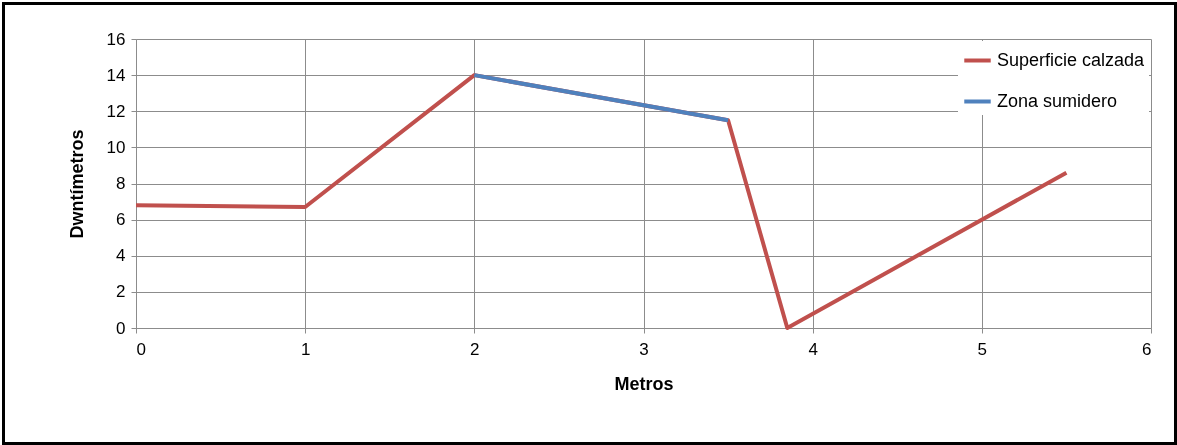  I want to click on x-tick-label: 1, so click(305, 349).